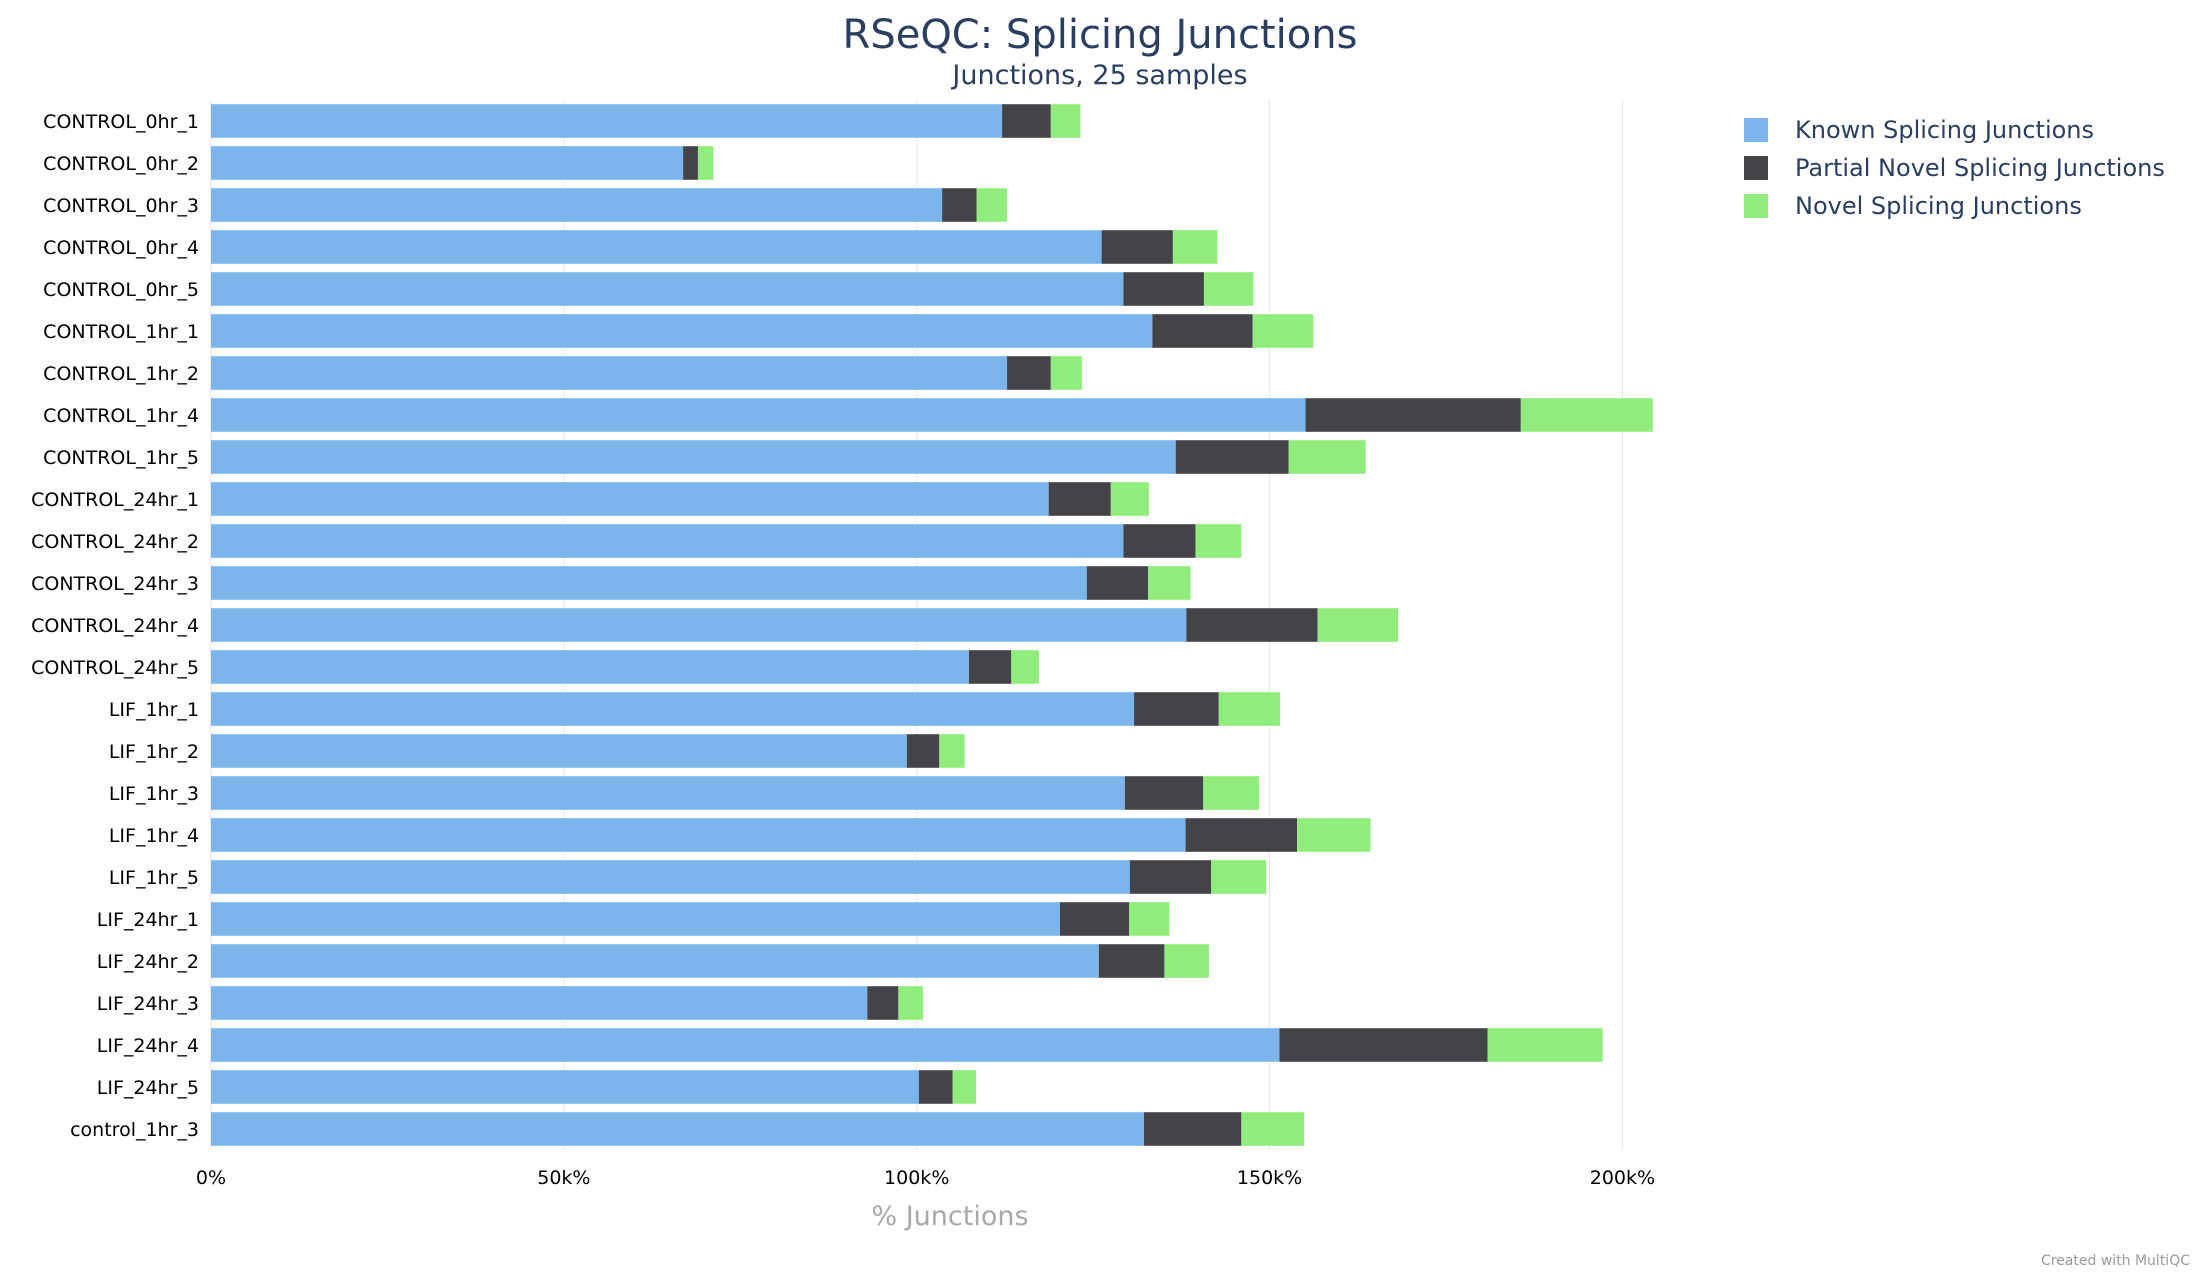  What do you see at coordinates (1622, 1178) in the screenshot?
I see `x-tick-label: 200k%` at bounding box center [1622, 1178].